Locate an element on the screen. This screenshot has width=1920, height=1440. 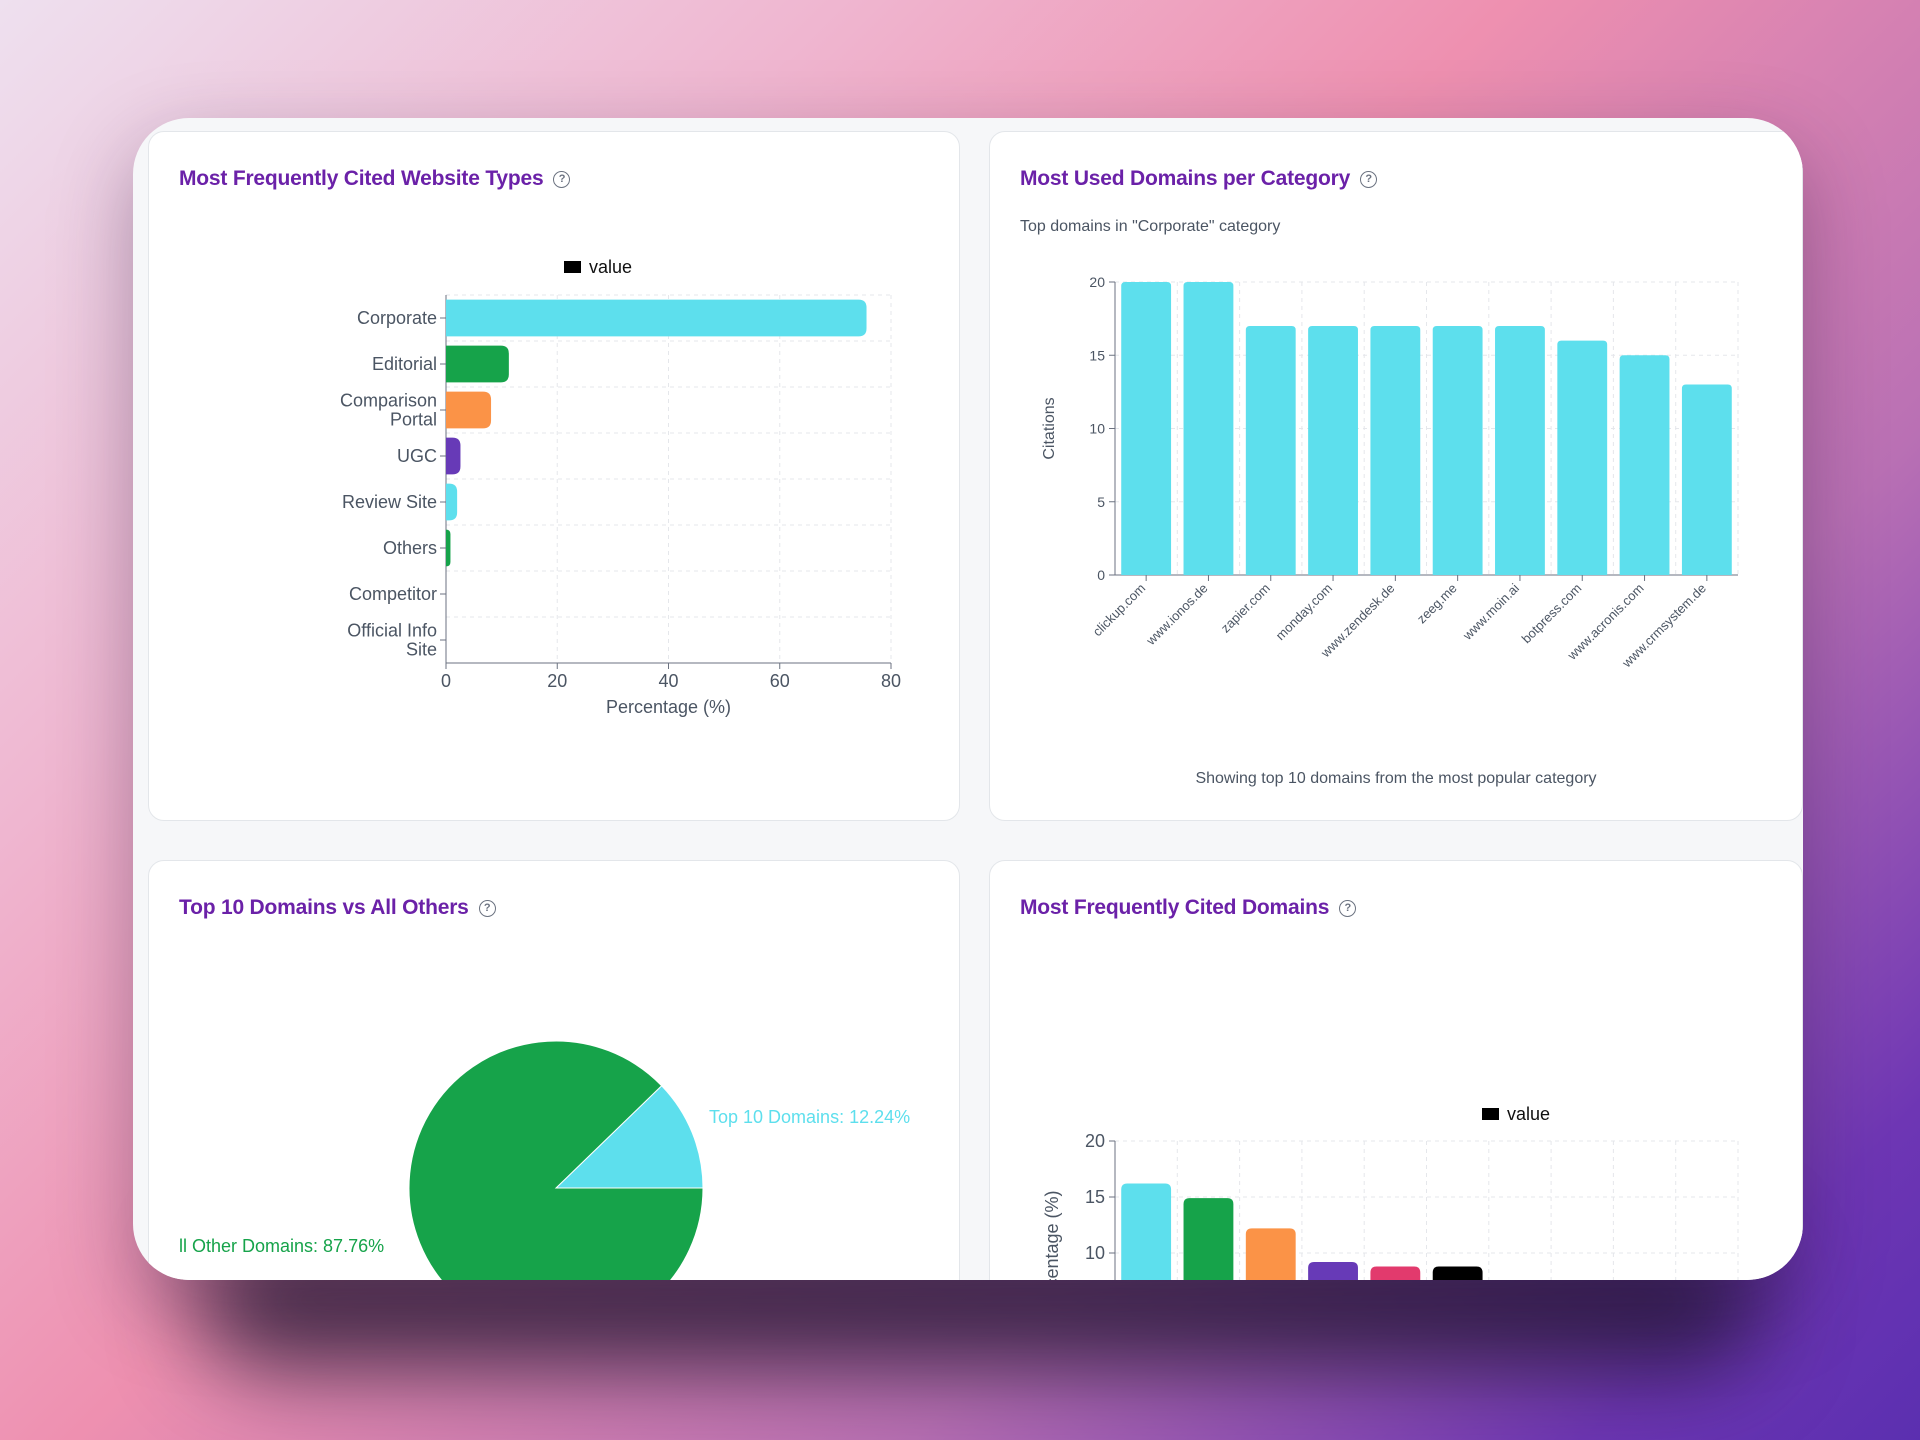
y-tick-label: Corporate is located at coordinates (397, 318).